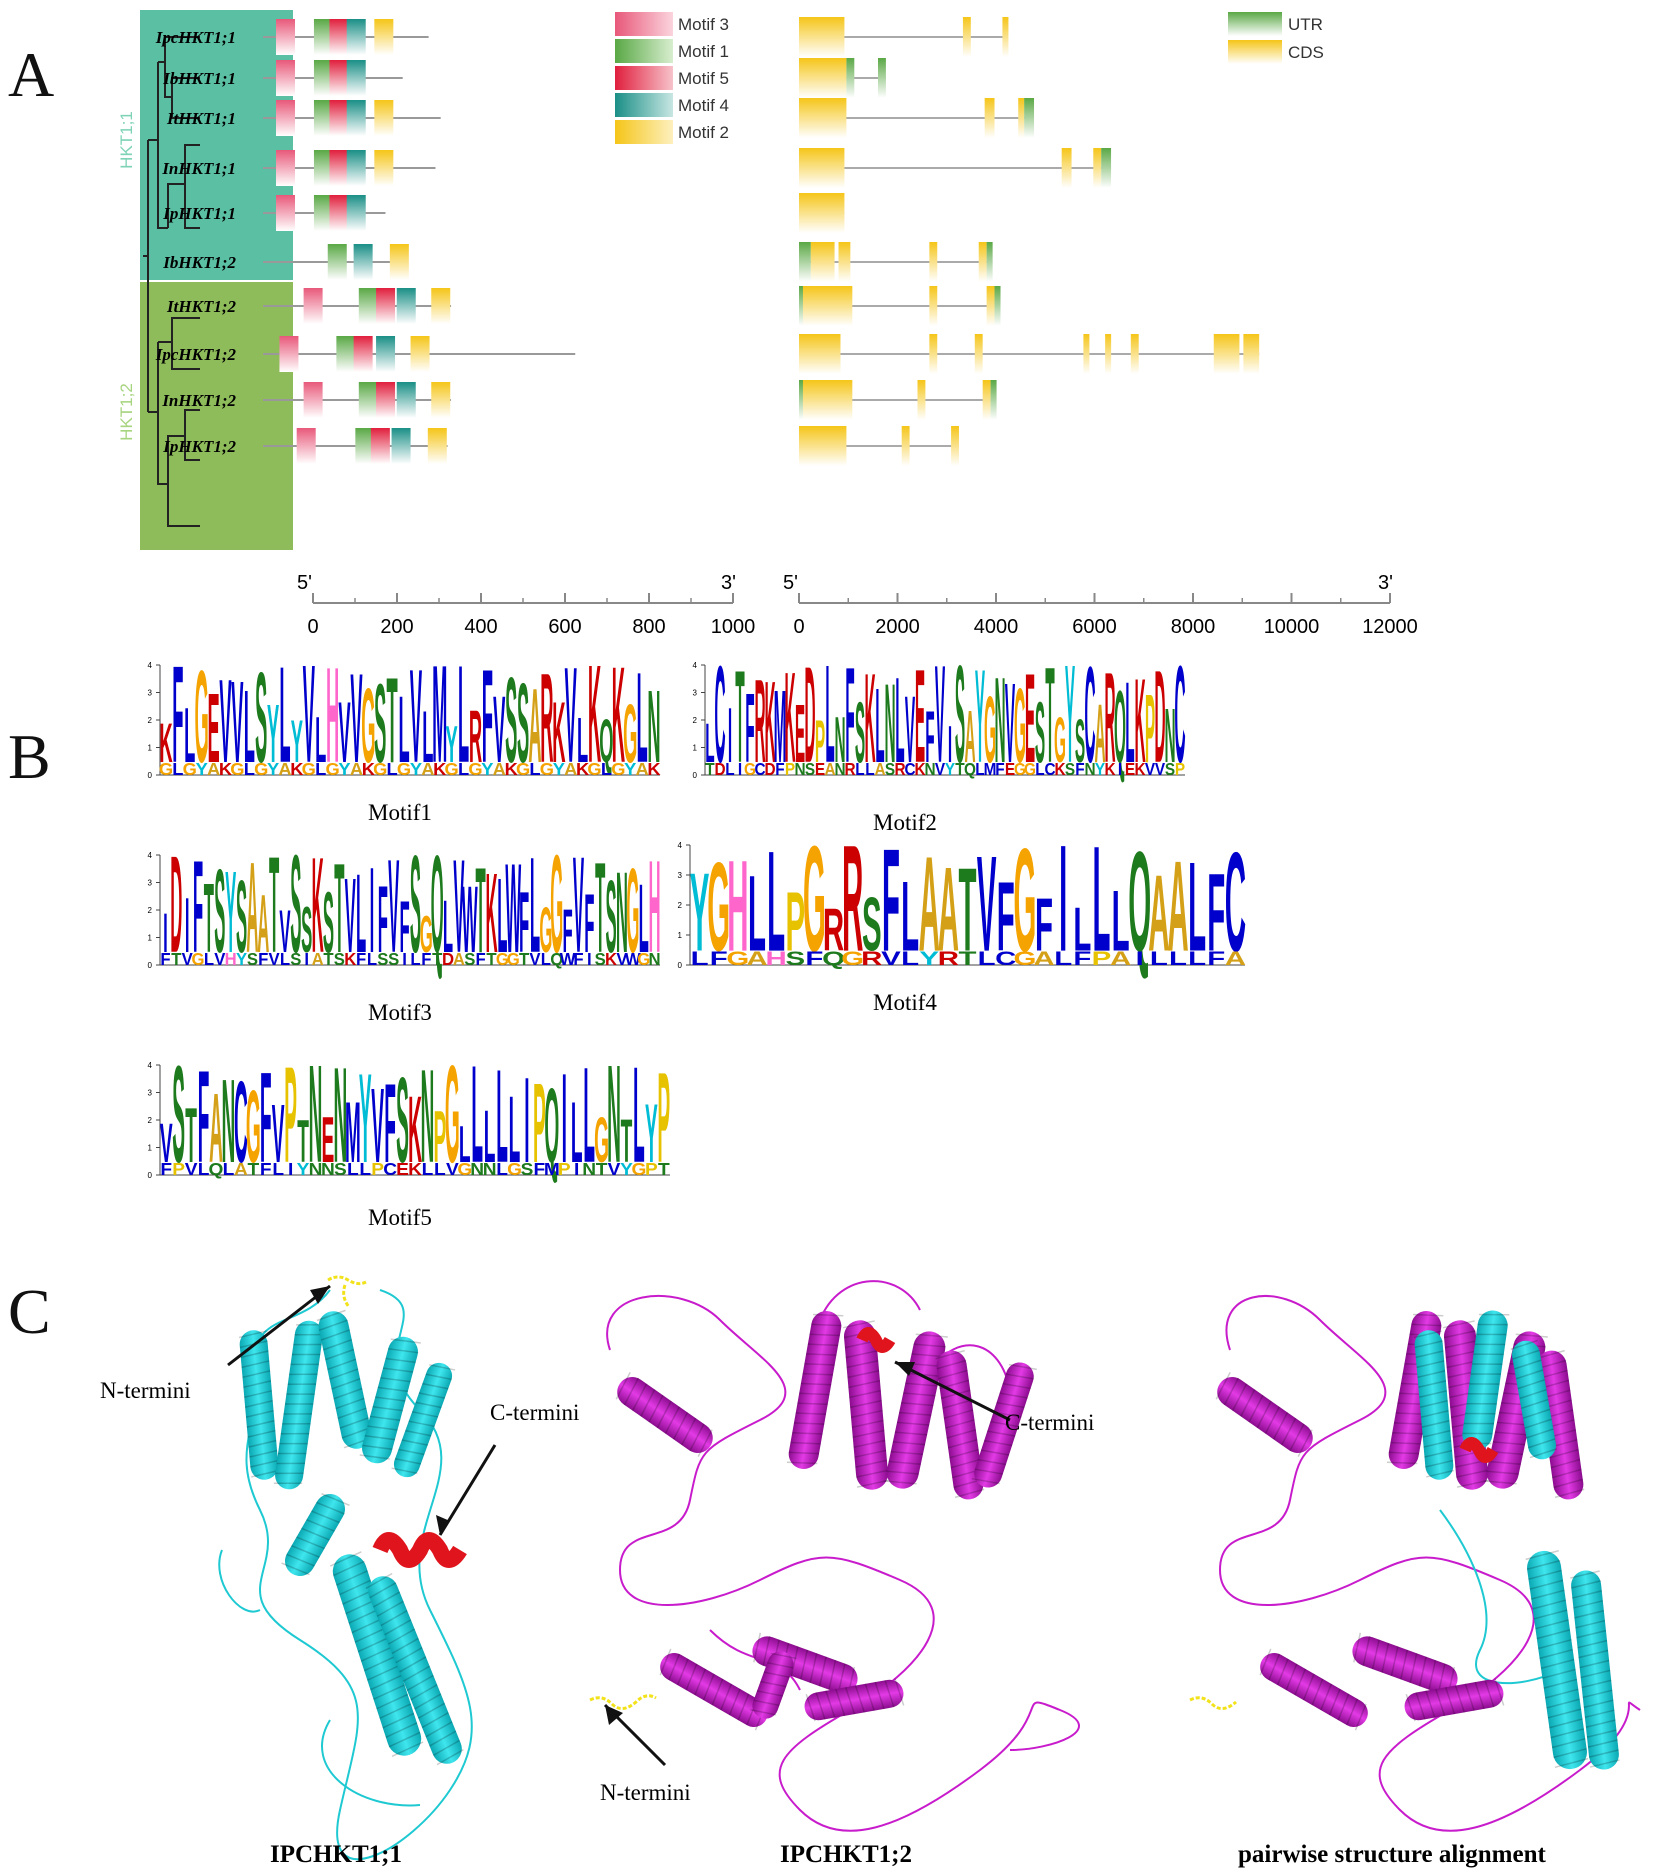 The image size is (1654, 1873). Describe the element at coordinates (453, 1169) in the screenshot. I see `logo-residue-minor: V` at that location.